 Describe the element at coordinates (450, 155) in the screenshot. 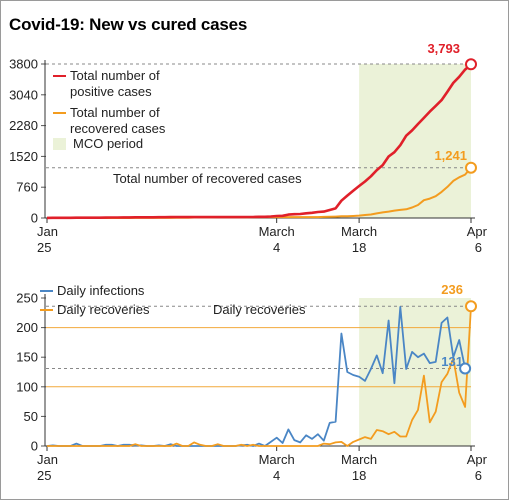

I see `recovered-end-label: 1,241` at that location.